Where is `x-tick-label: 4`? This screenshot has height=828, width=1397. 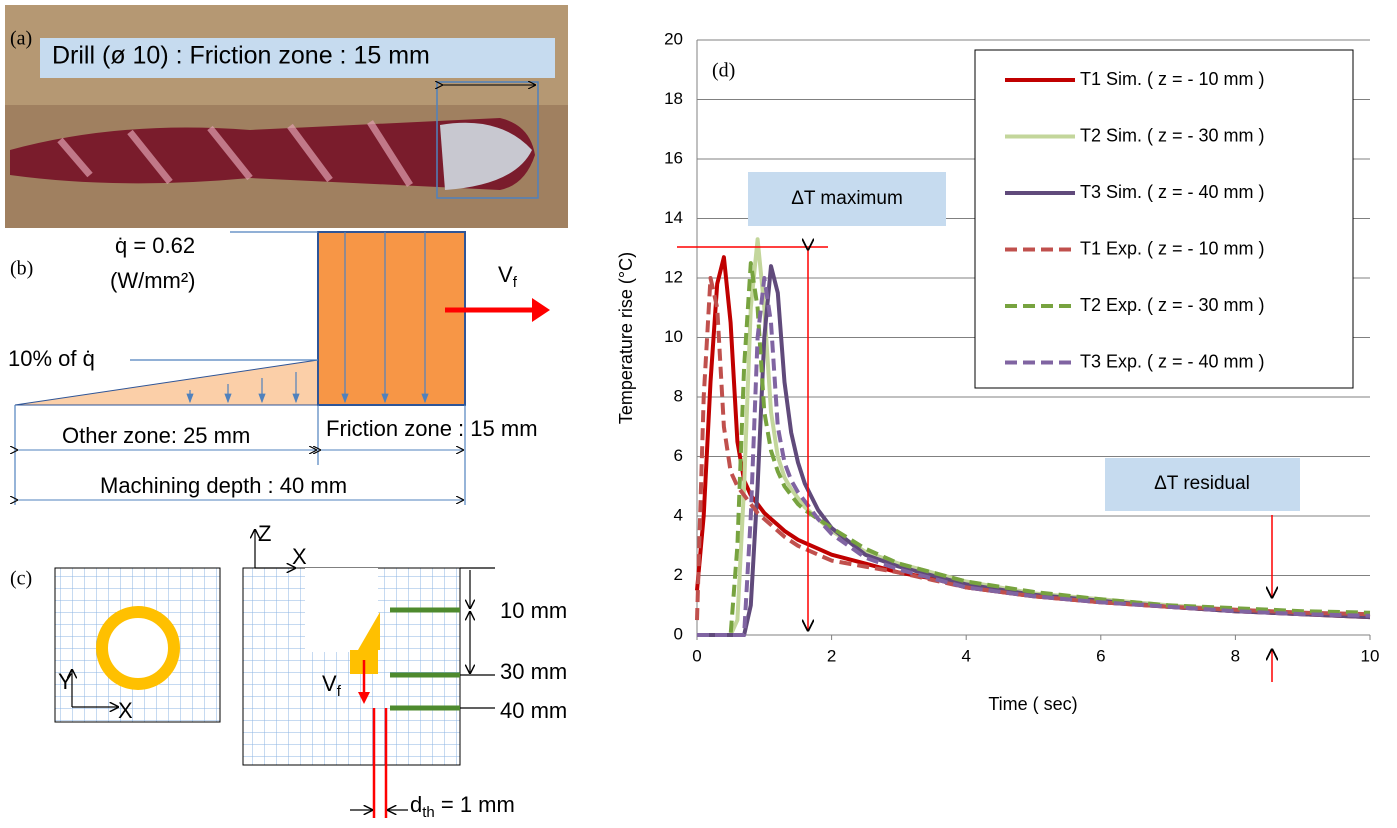 x-tick-label: 4 is located at coordinates (965, 655).